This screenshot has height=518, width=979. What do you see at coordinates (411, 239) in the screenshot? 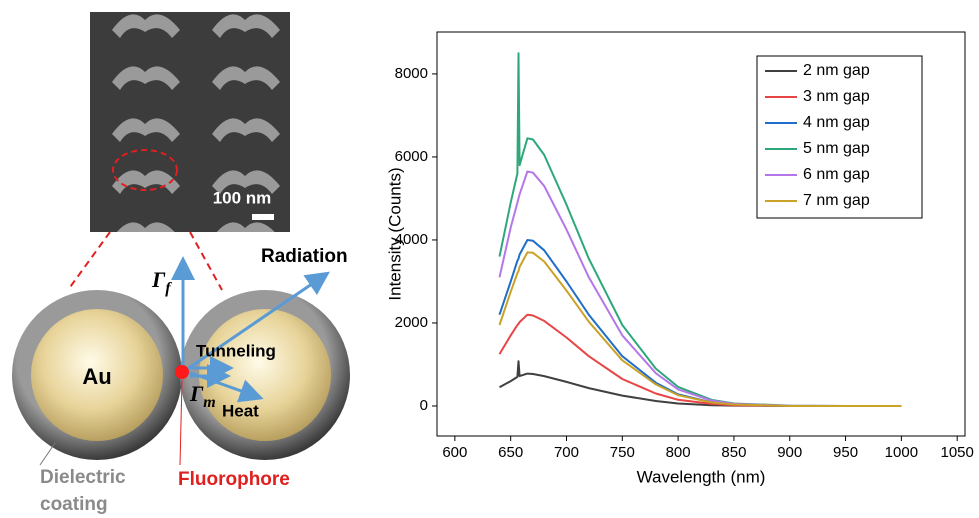
I see `y-tick-label: 4000` at bounding box center [411, 239].